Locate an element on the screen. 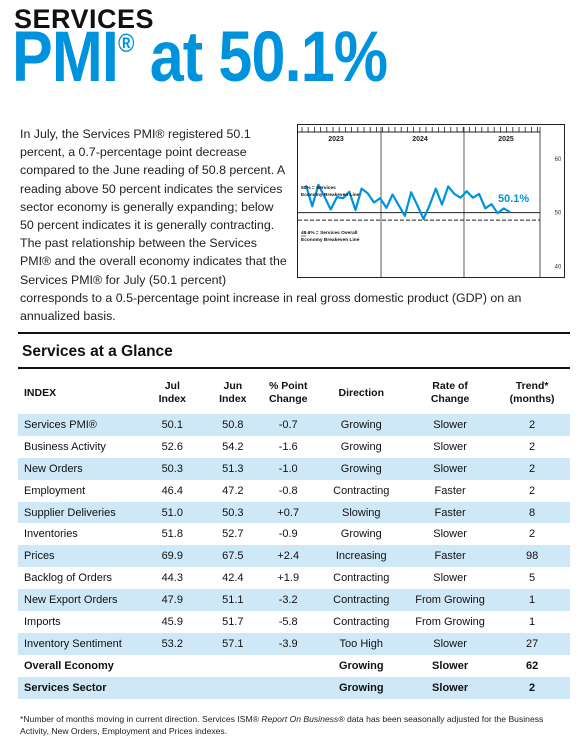 Image resolution: width=578 pixels, height=751 pixels. cell-jul: 53.2 is located at coordinates (172, 643).